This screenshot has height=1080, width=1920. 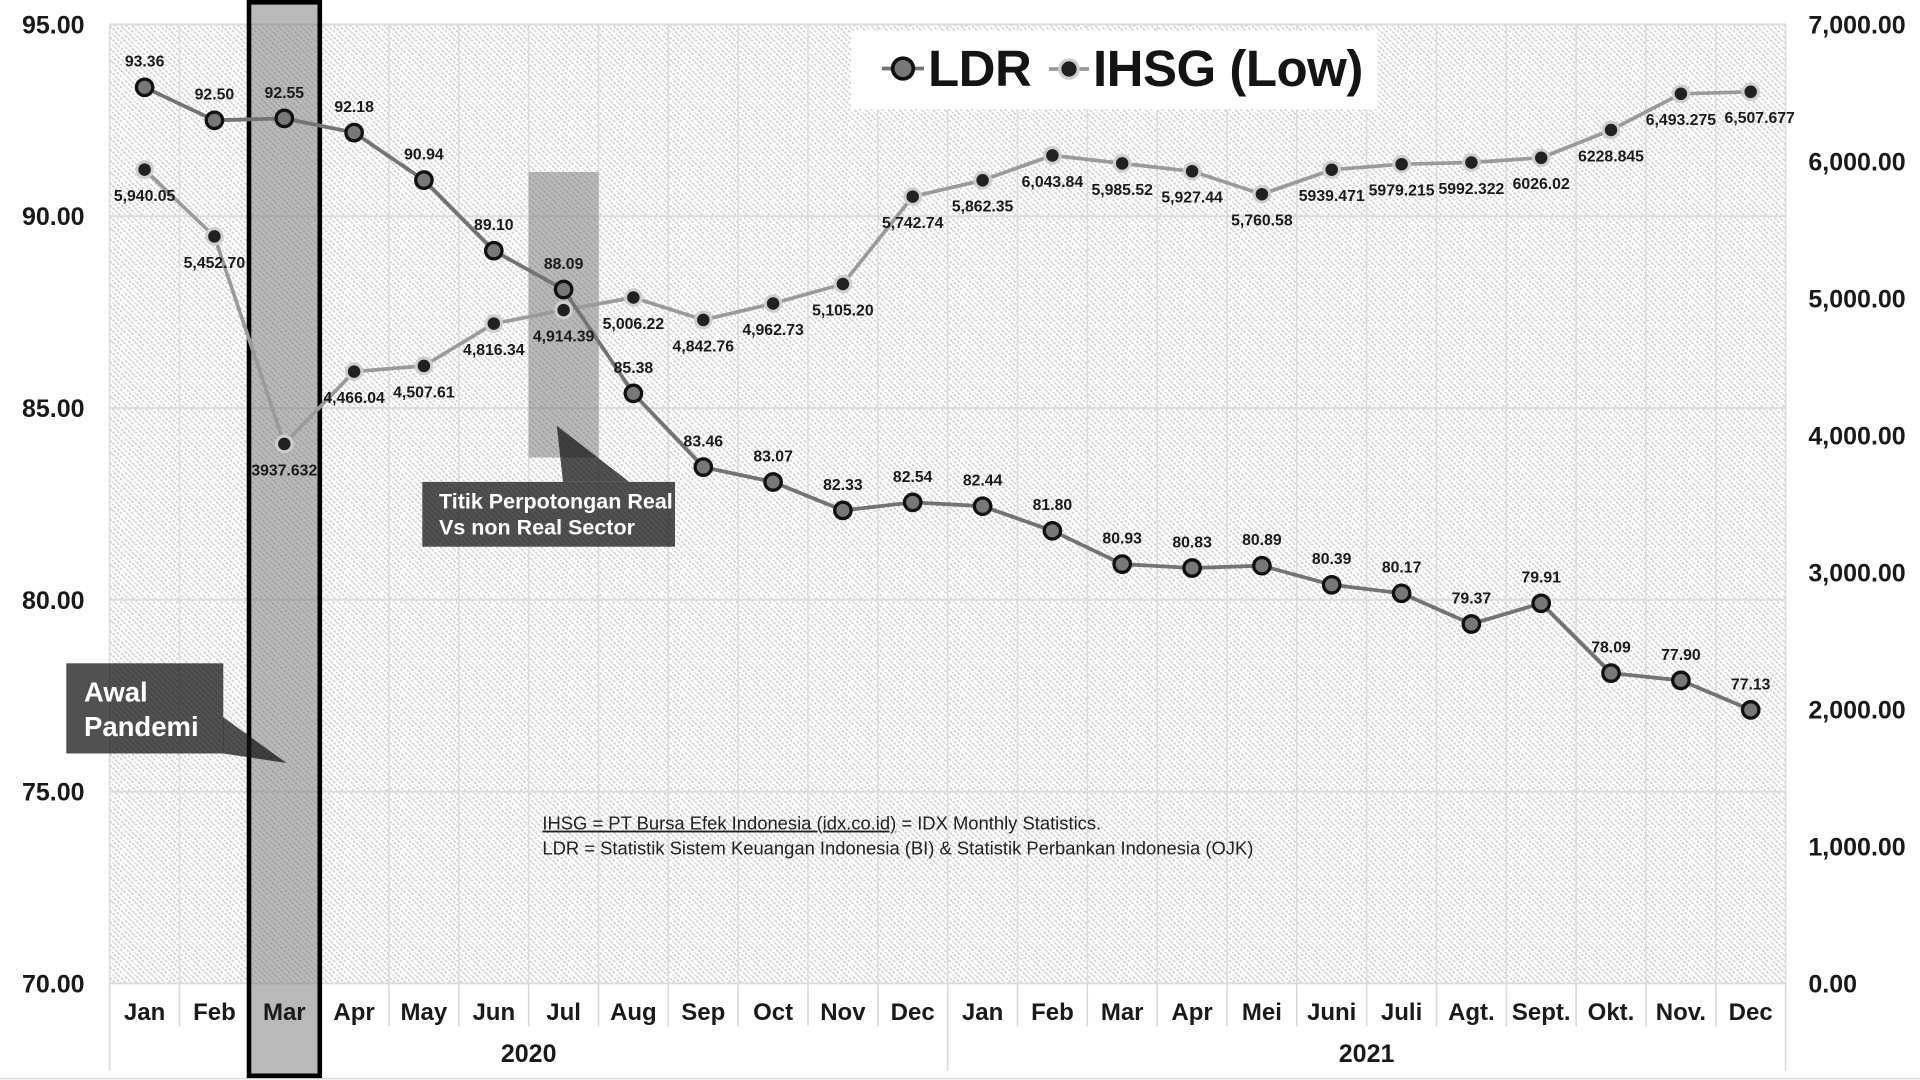 I want to click on svg-text: 6,043.84, so click(x=1053, y=182).